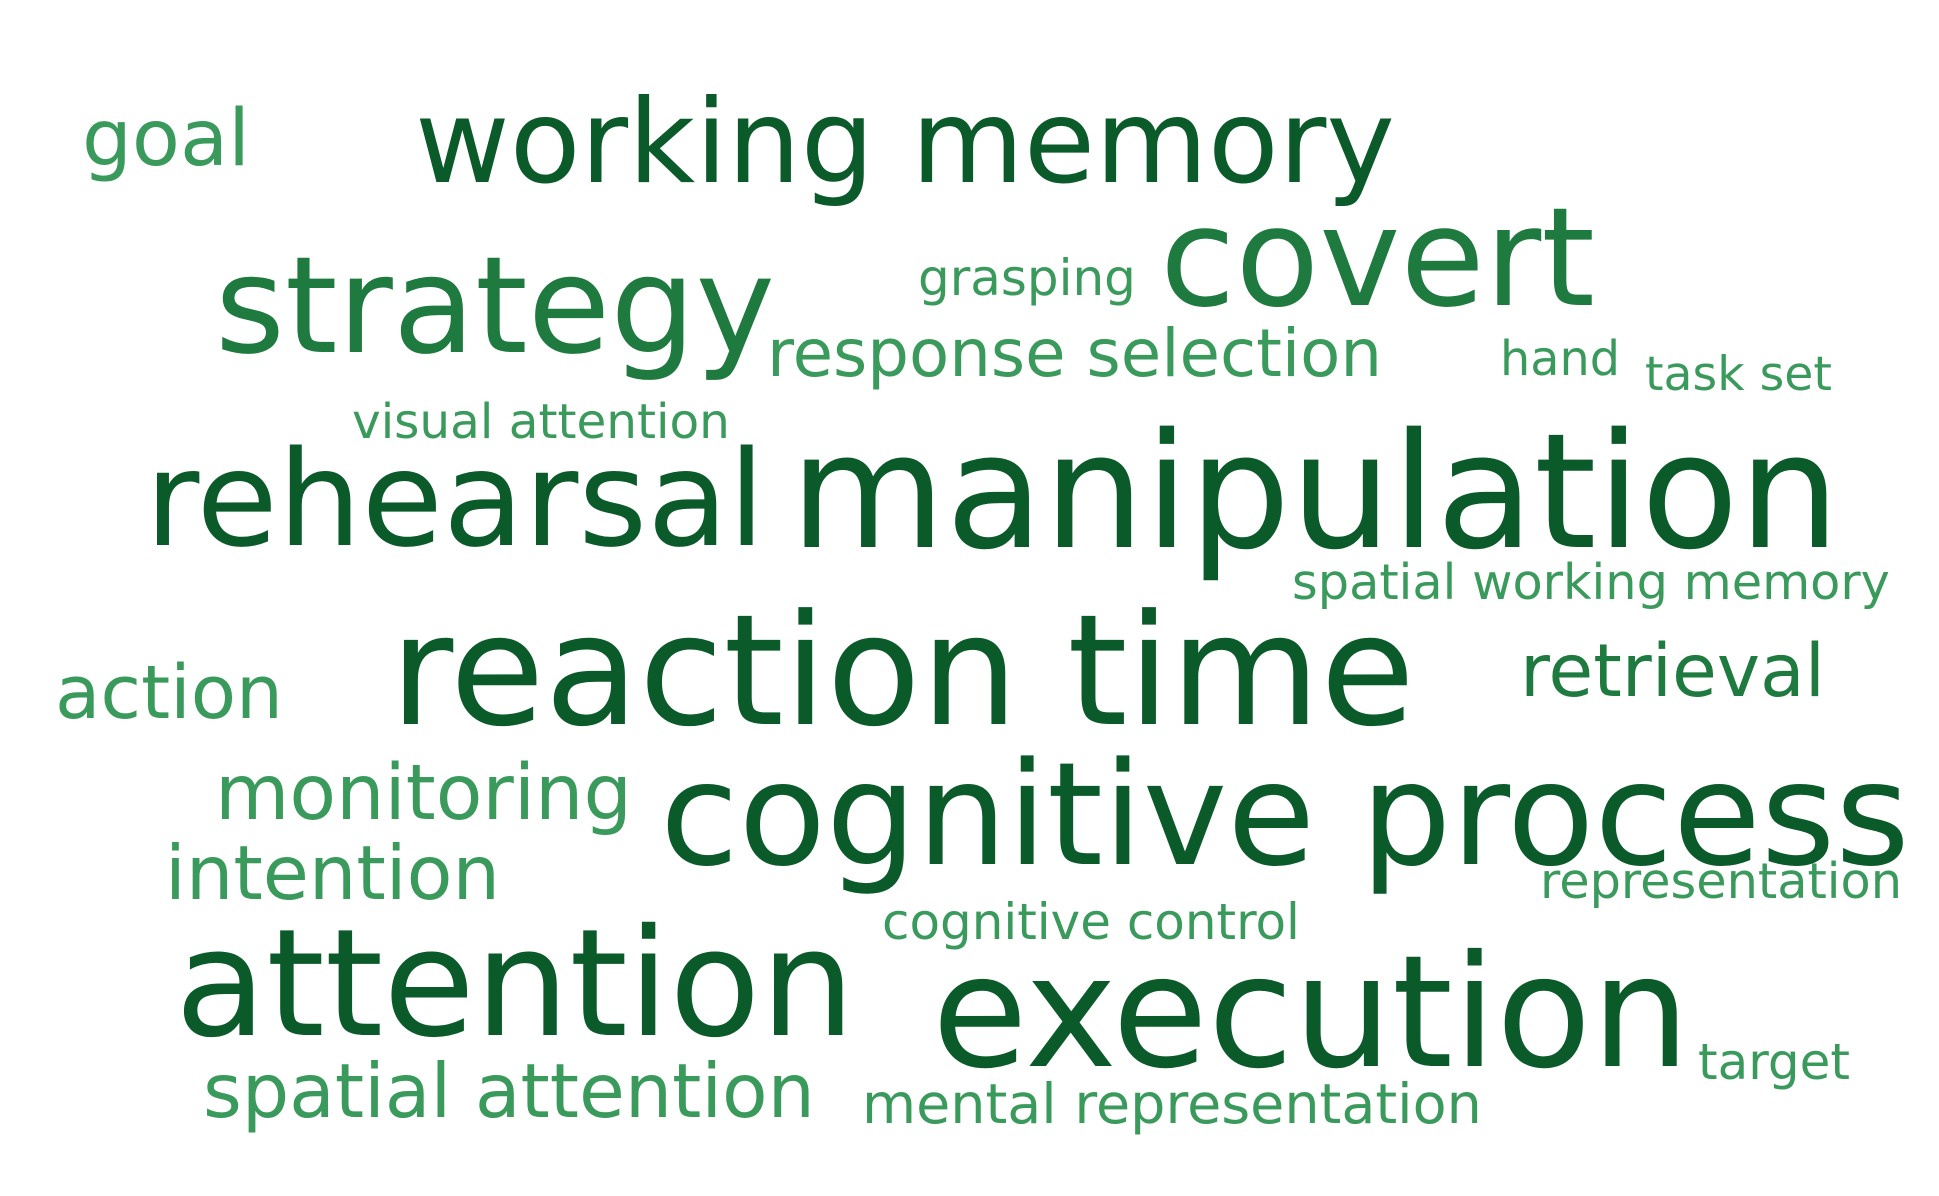  Describe the element at coordinates (902, 671) in the screenshot. I see `word-reaction-time: reaction time` at that location.